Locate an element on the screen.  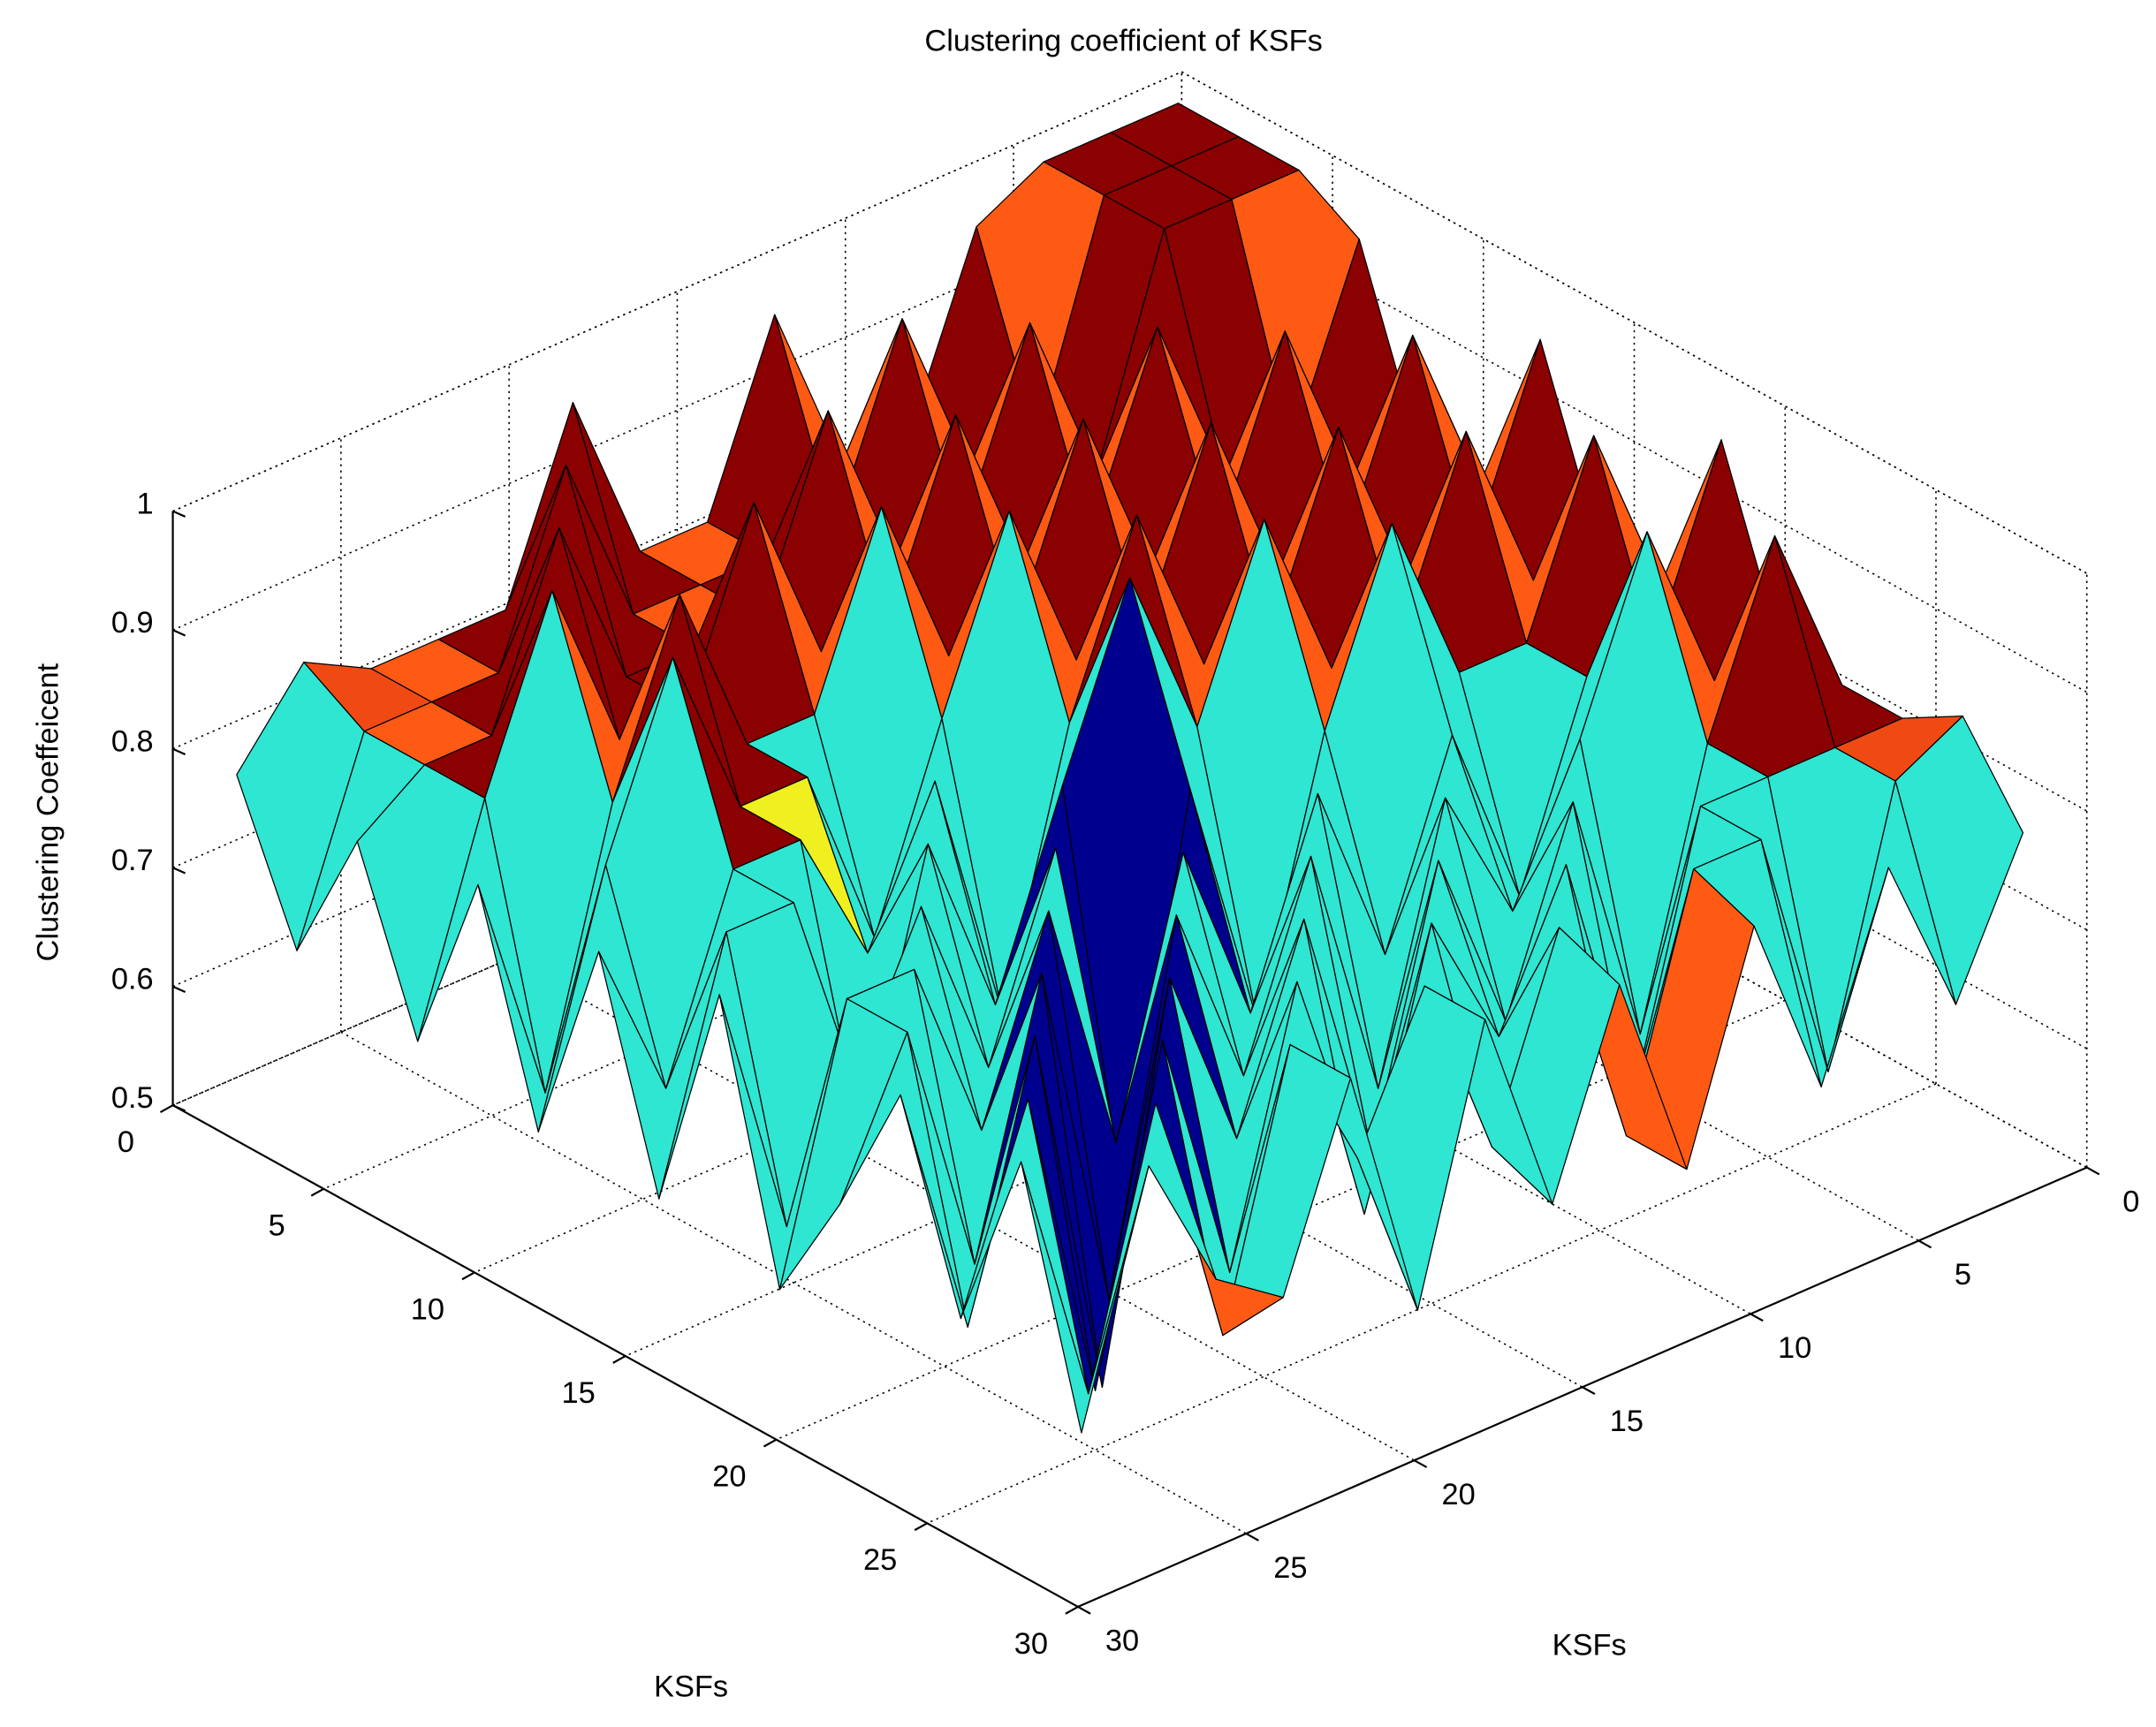
x-tick-label: 15 is located at coordinates (578, 1393).